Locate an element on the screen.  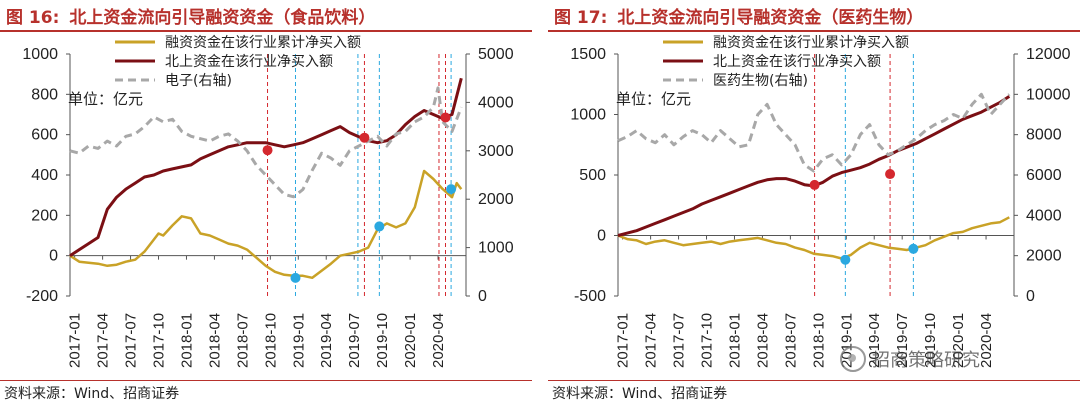
figure-title-bar: 图 16: 北上资金流向引导融资资金（食品饮料） is located at coordinates (266, 15).